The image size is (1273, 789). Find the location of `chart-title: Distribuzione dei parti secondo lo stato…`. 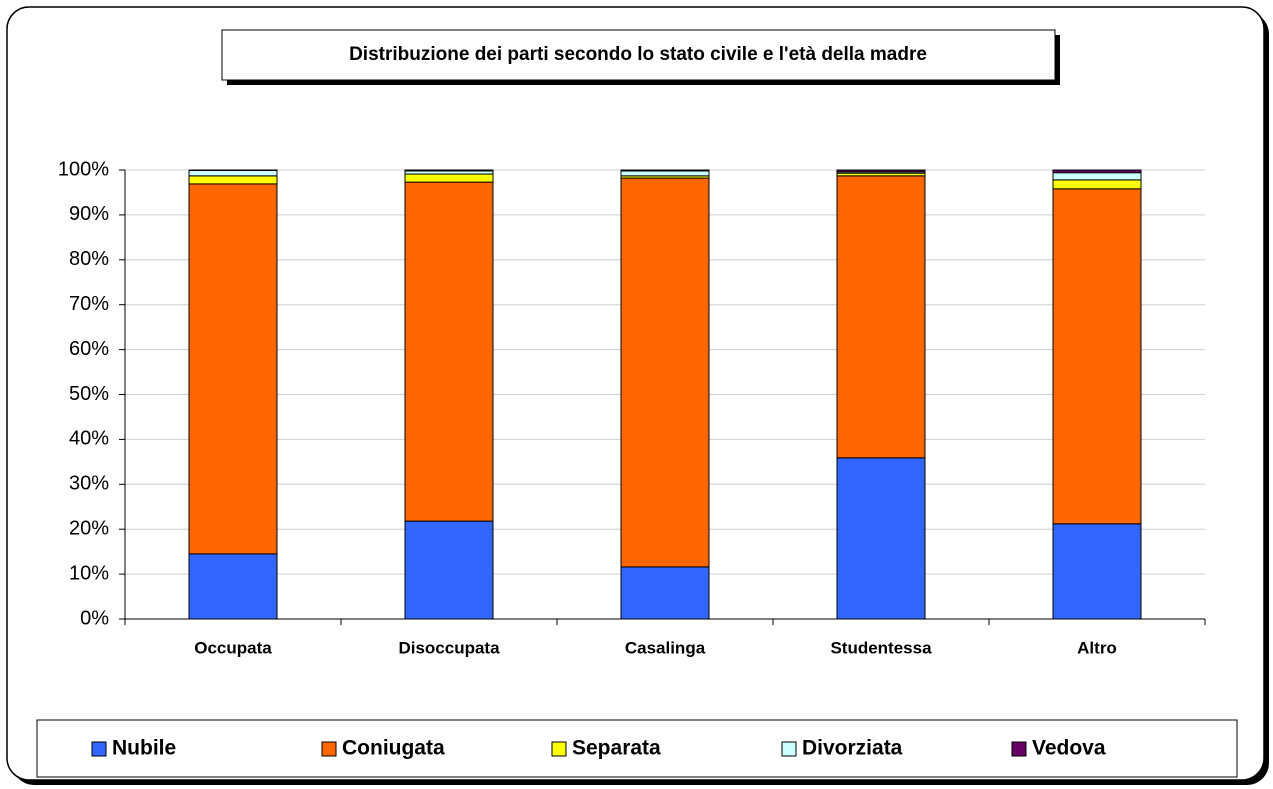

chart-title: Distribuzione dei parti secondo lo stato… is located at coordinates (638, 54).